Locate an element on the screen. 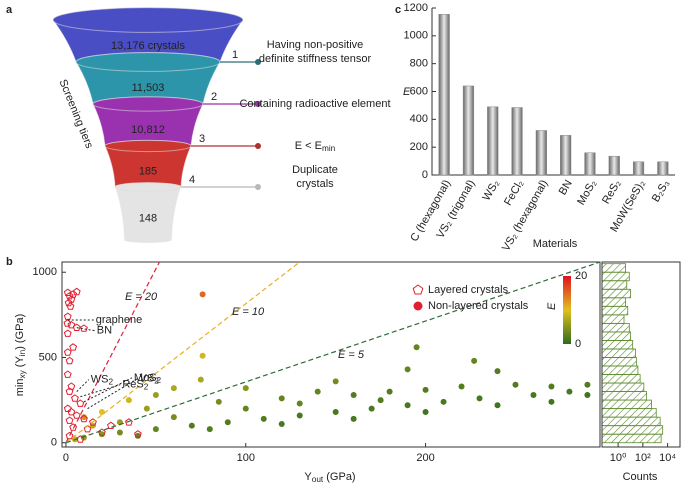 Image resolution: width=685 pixels, height=491 pixels. annotation: BN is located at coordinates (104, 331).